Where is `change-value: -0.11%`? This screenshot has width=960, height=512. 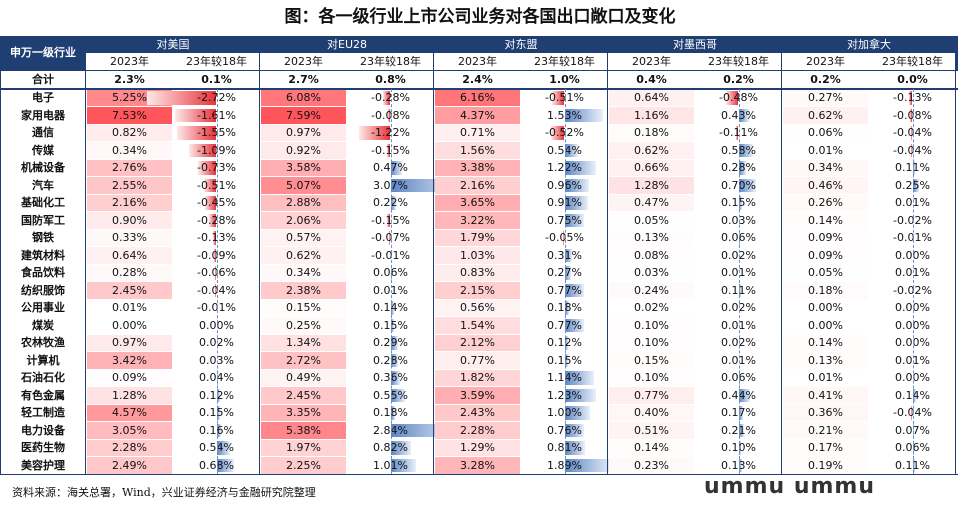
change-value: -0.11% is located at coordinates (738, 132).